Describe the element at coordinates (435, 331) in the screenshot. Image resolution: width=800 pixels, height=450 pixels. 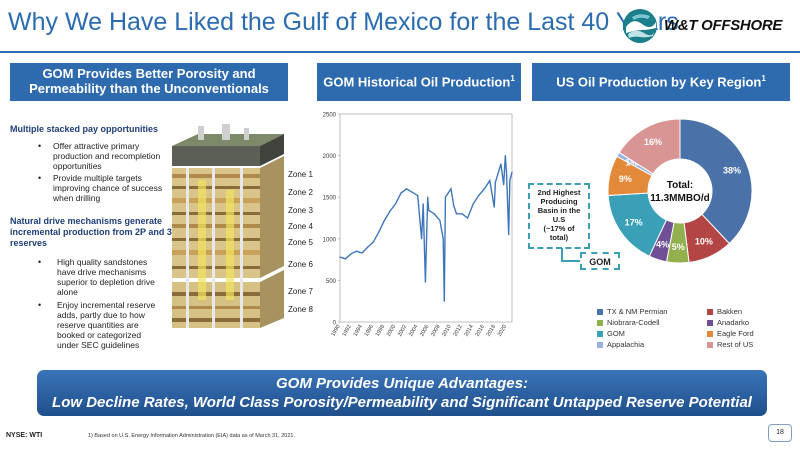
I see `x-tick-label: 2008` at that location.